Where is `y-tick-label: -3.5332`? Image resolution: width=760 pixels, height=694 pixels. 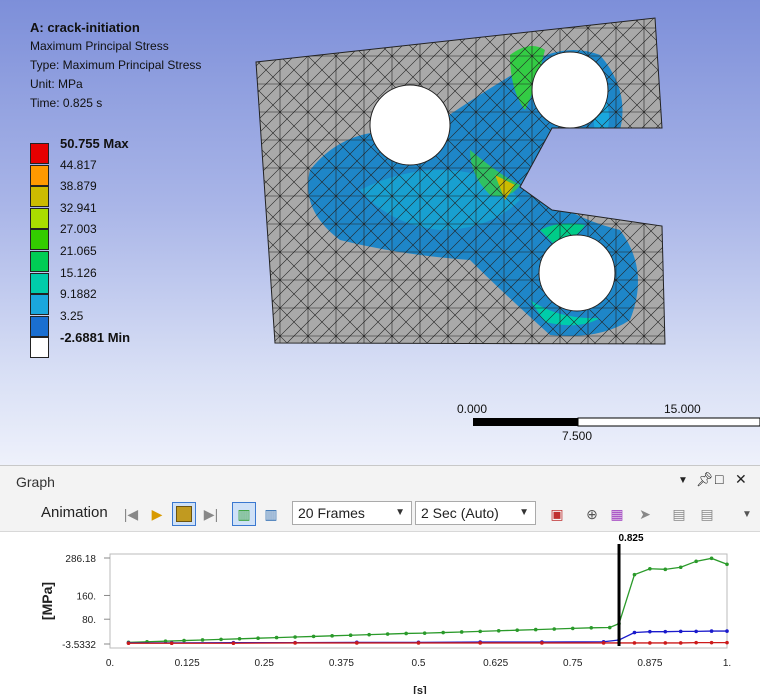
y-tick-label: -3.5332 is located at coordinates (79, 645).